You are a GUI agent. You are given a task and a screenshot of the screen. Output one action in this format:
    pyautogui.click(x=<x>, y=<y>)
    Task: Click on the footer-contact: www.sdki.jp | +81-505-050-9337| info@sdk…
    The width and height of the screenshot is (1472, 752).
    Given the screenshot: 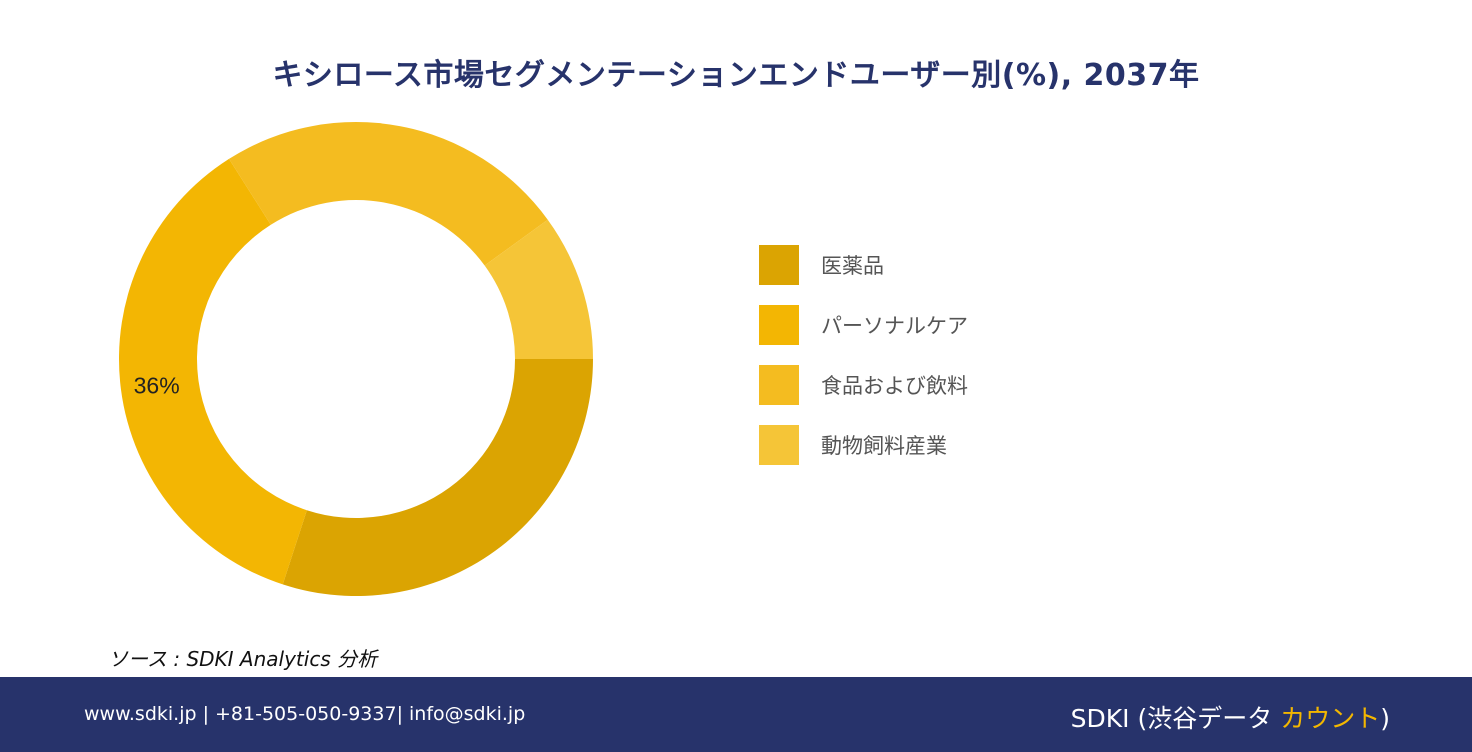 What is the action you would take?
    pyautogui.click(x=305, y=714)
    